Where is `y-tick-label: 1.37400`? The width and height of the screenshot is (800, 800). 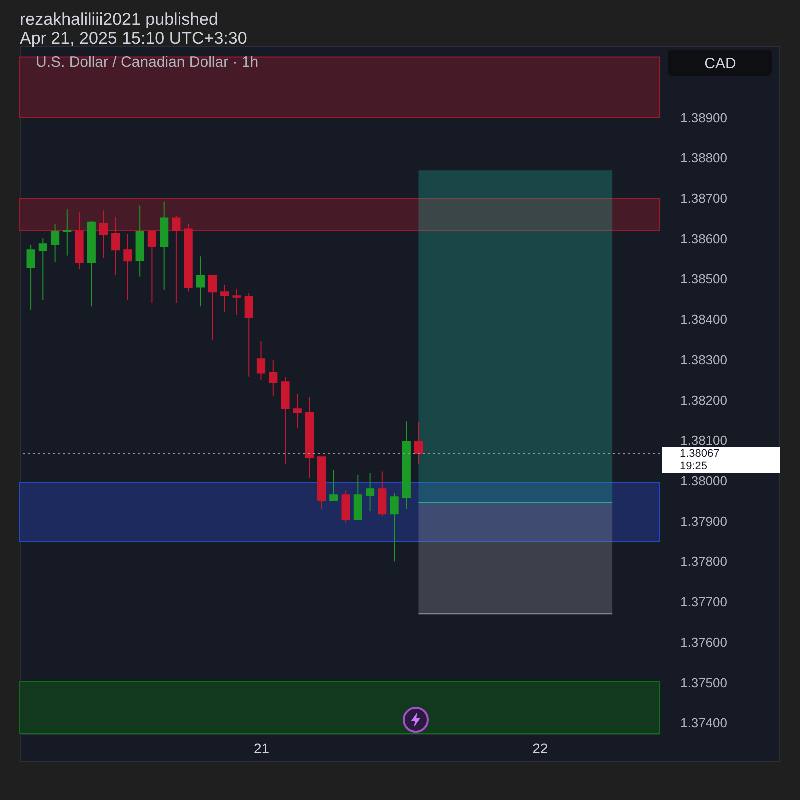
y-tick-label: 1.37400 is located at coordinates (704, 723).